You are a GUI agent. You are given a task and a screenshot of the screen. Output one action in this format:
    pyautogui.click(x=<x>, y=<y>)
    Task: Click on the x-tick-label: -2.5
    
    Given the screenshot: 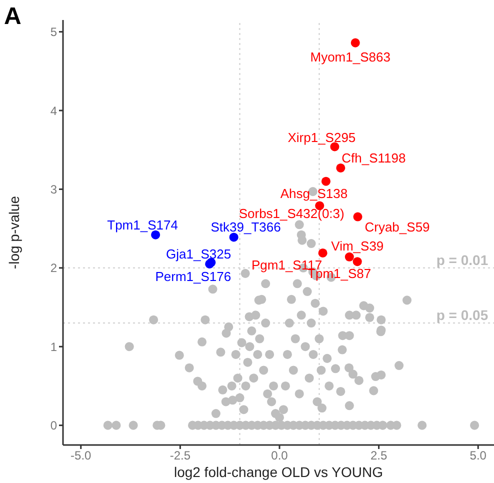 What is the action you would take?
    pyautogui.click(x=180, y=455)
    